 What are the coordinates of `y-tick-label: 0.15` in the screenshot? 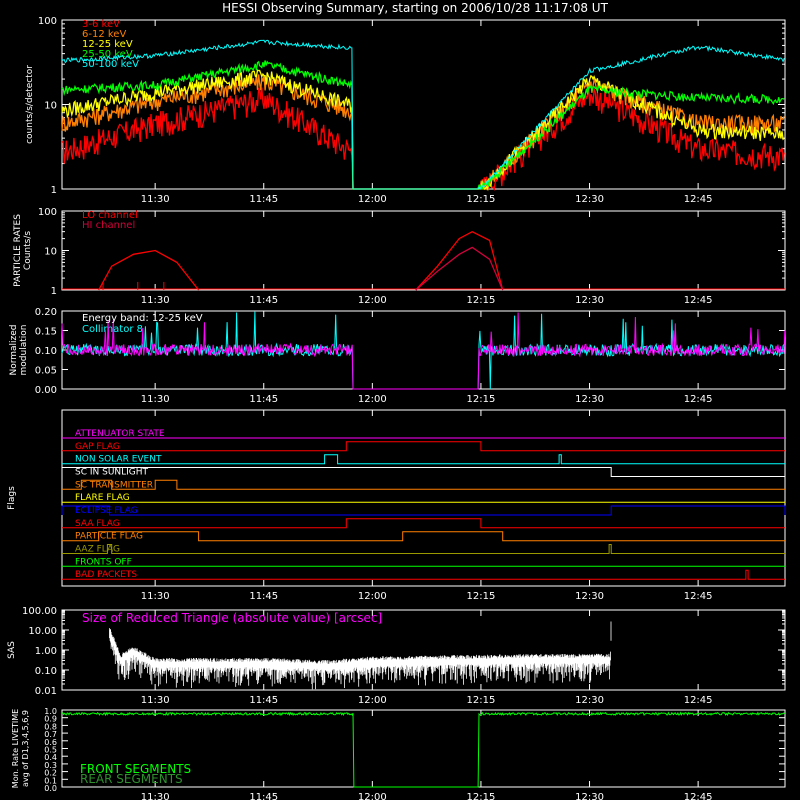 It's located at (46, 332).